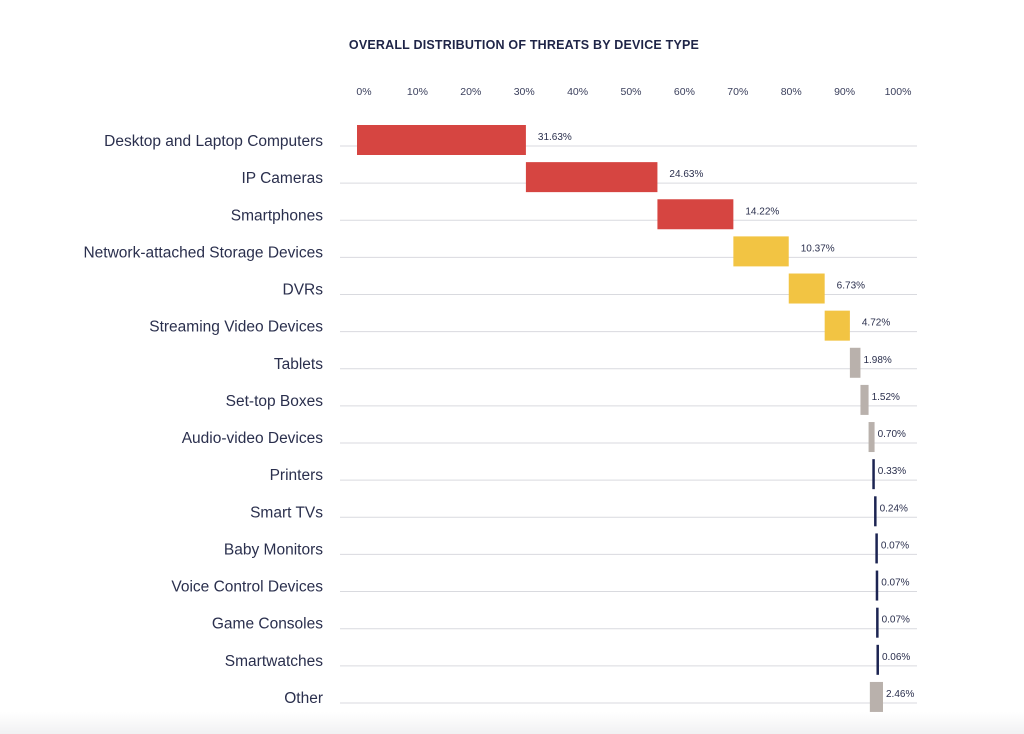 This screenshot has width=1024, height=734. What do you see at coordinates (877, 622) in the screenshot?
I see `bar-game-consoles` at bounding box center [877, 622].